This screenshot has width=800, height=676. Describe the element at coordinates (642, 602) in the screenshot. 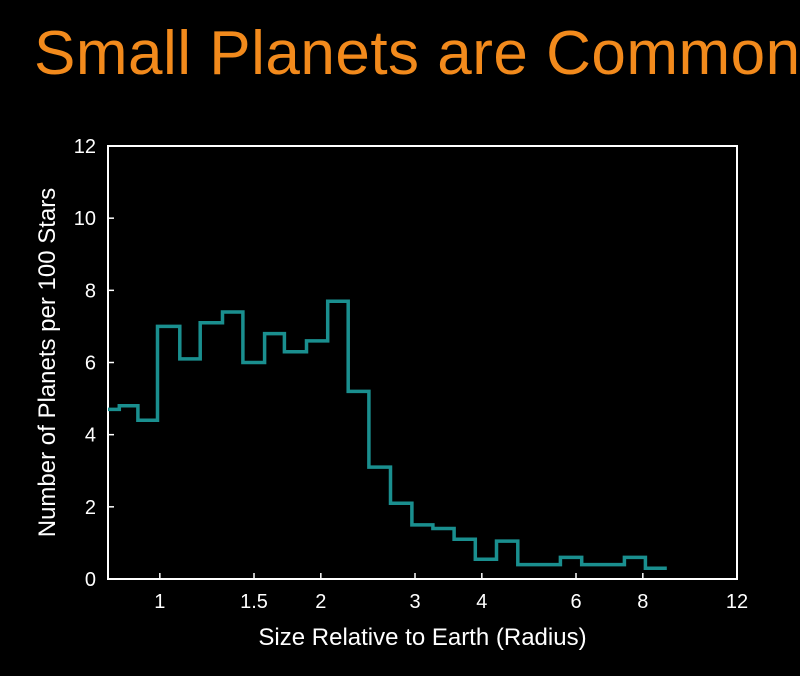

I see `x-tick-label: 8` at that location.